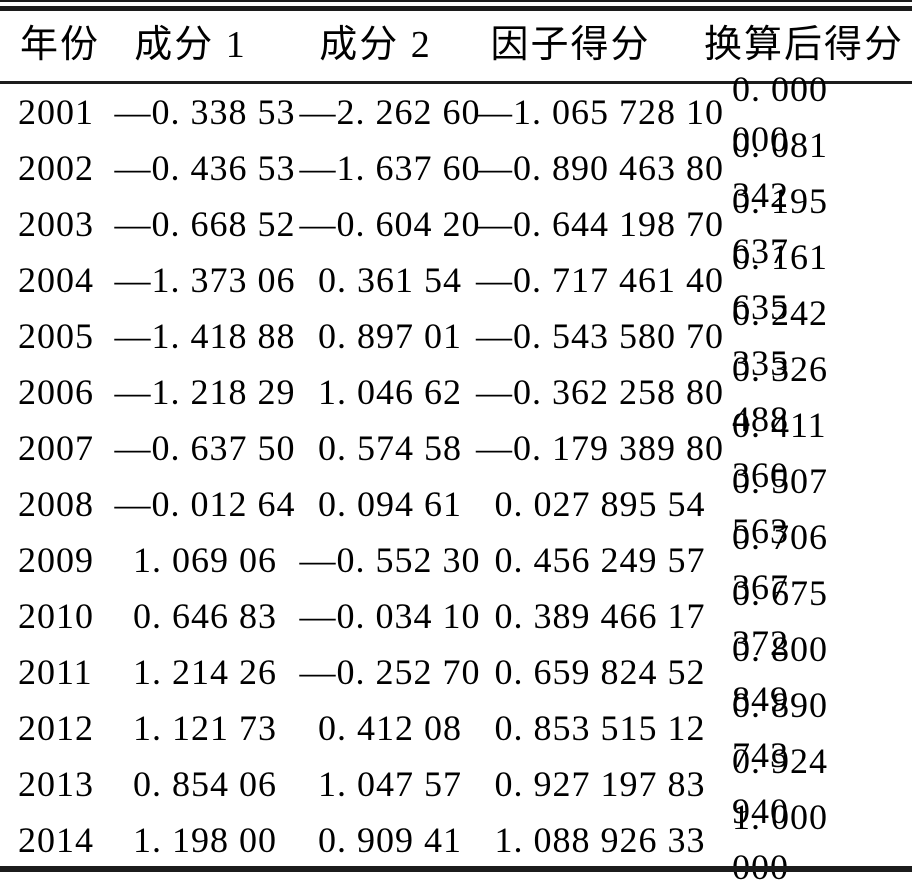  I want to click on converted-score-line1: 0. 507, so click(780, 481).